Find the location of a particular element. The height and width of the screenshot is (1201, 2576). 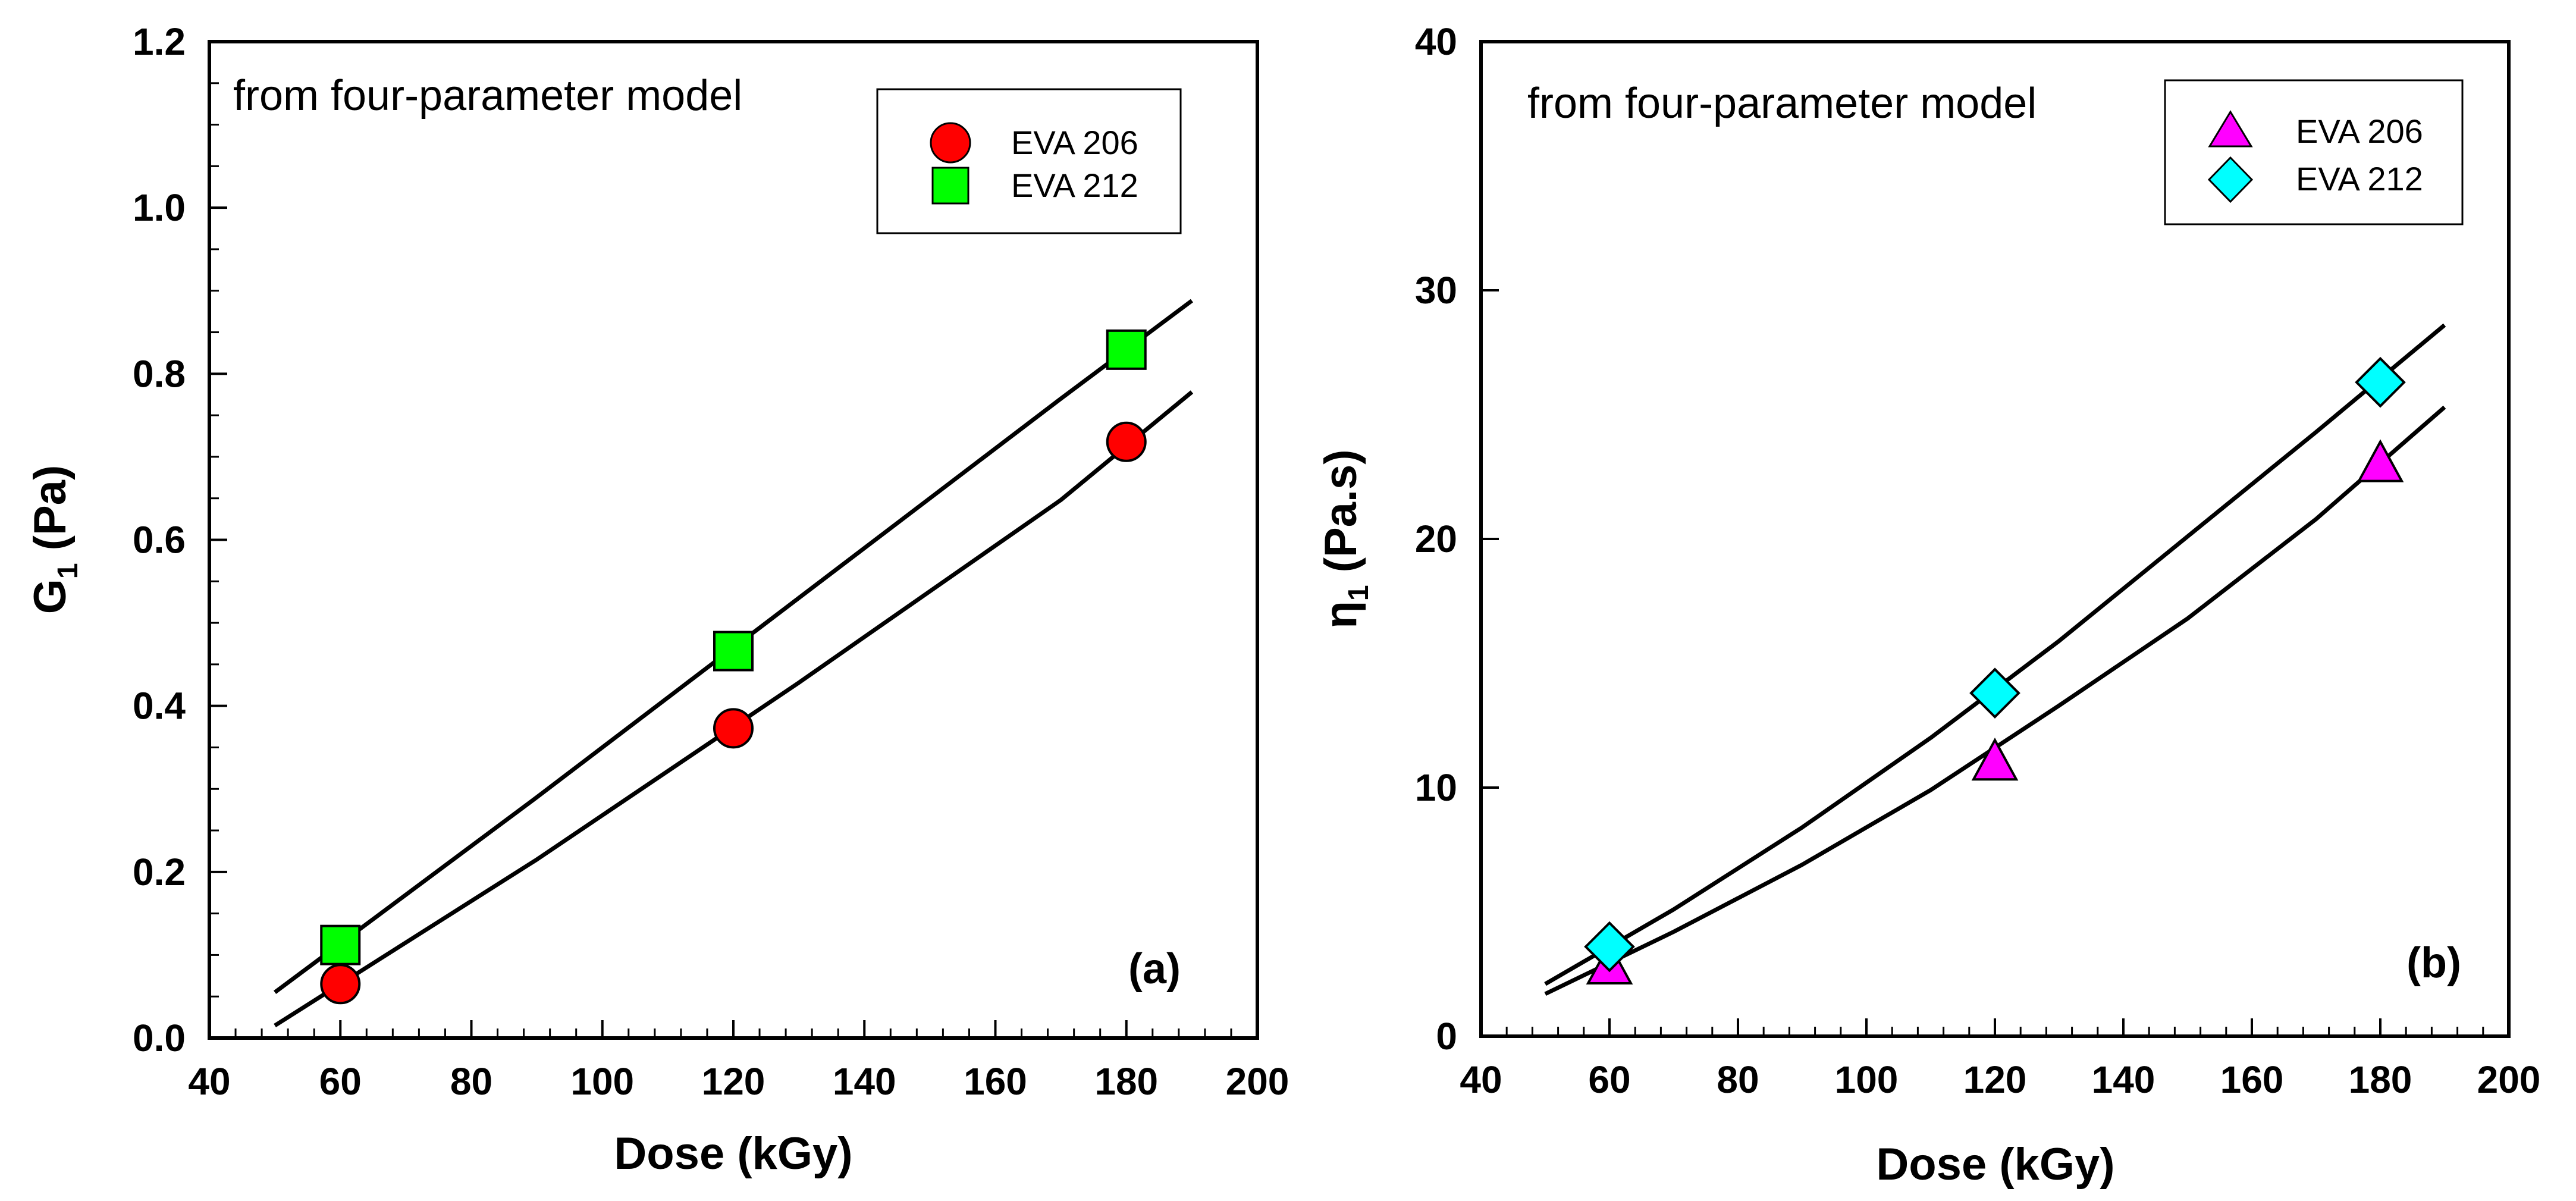

y-tick-label: 0.4 is located at coordinates (159, 706).